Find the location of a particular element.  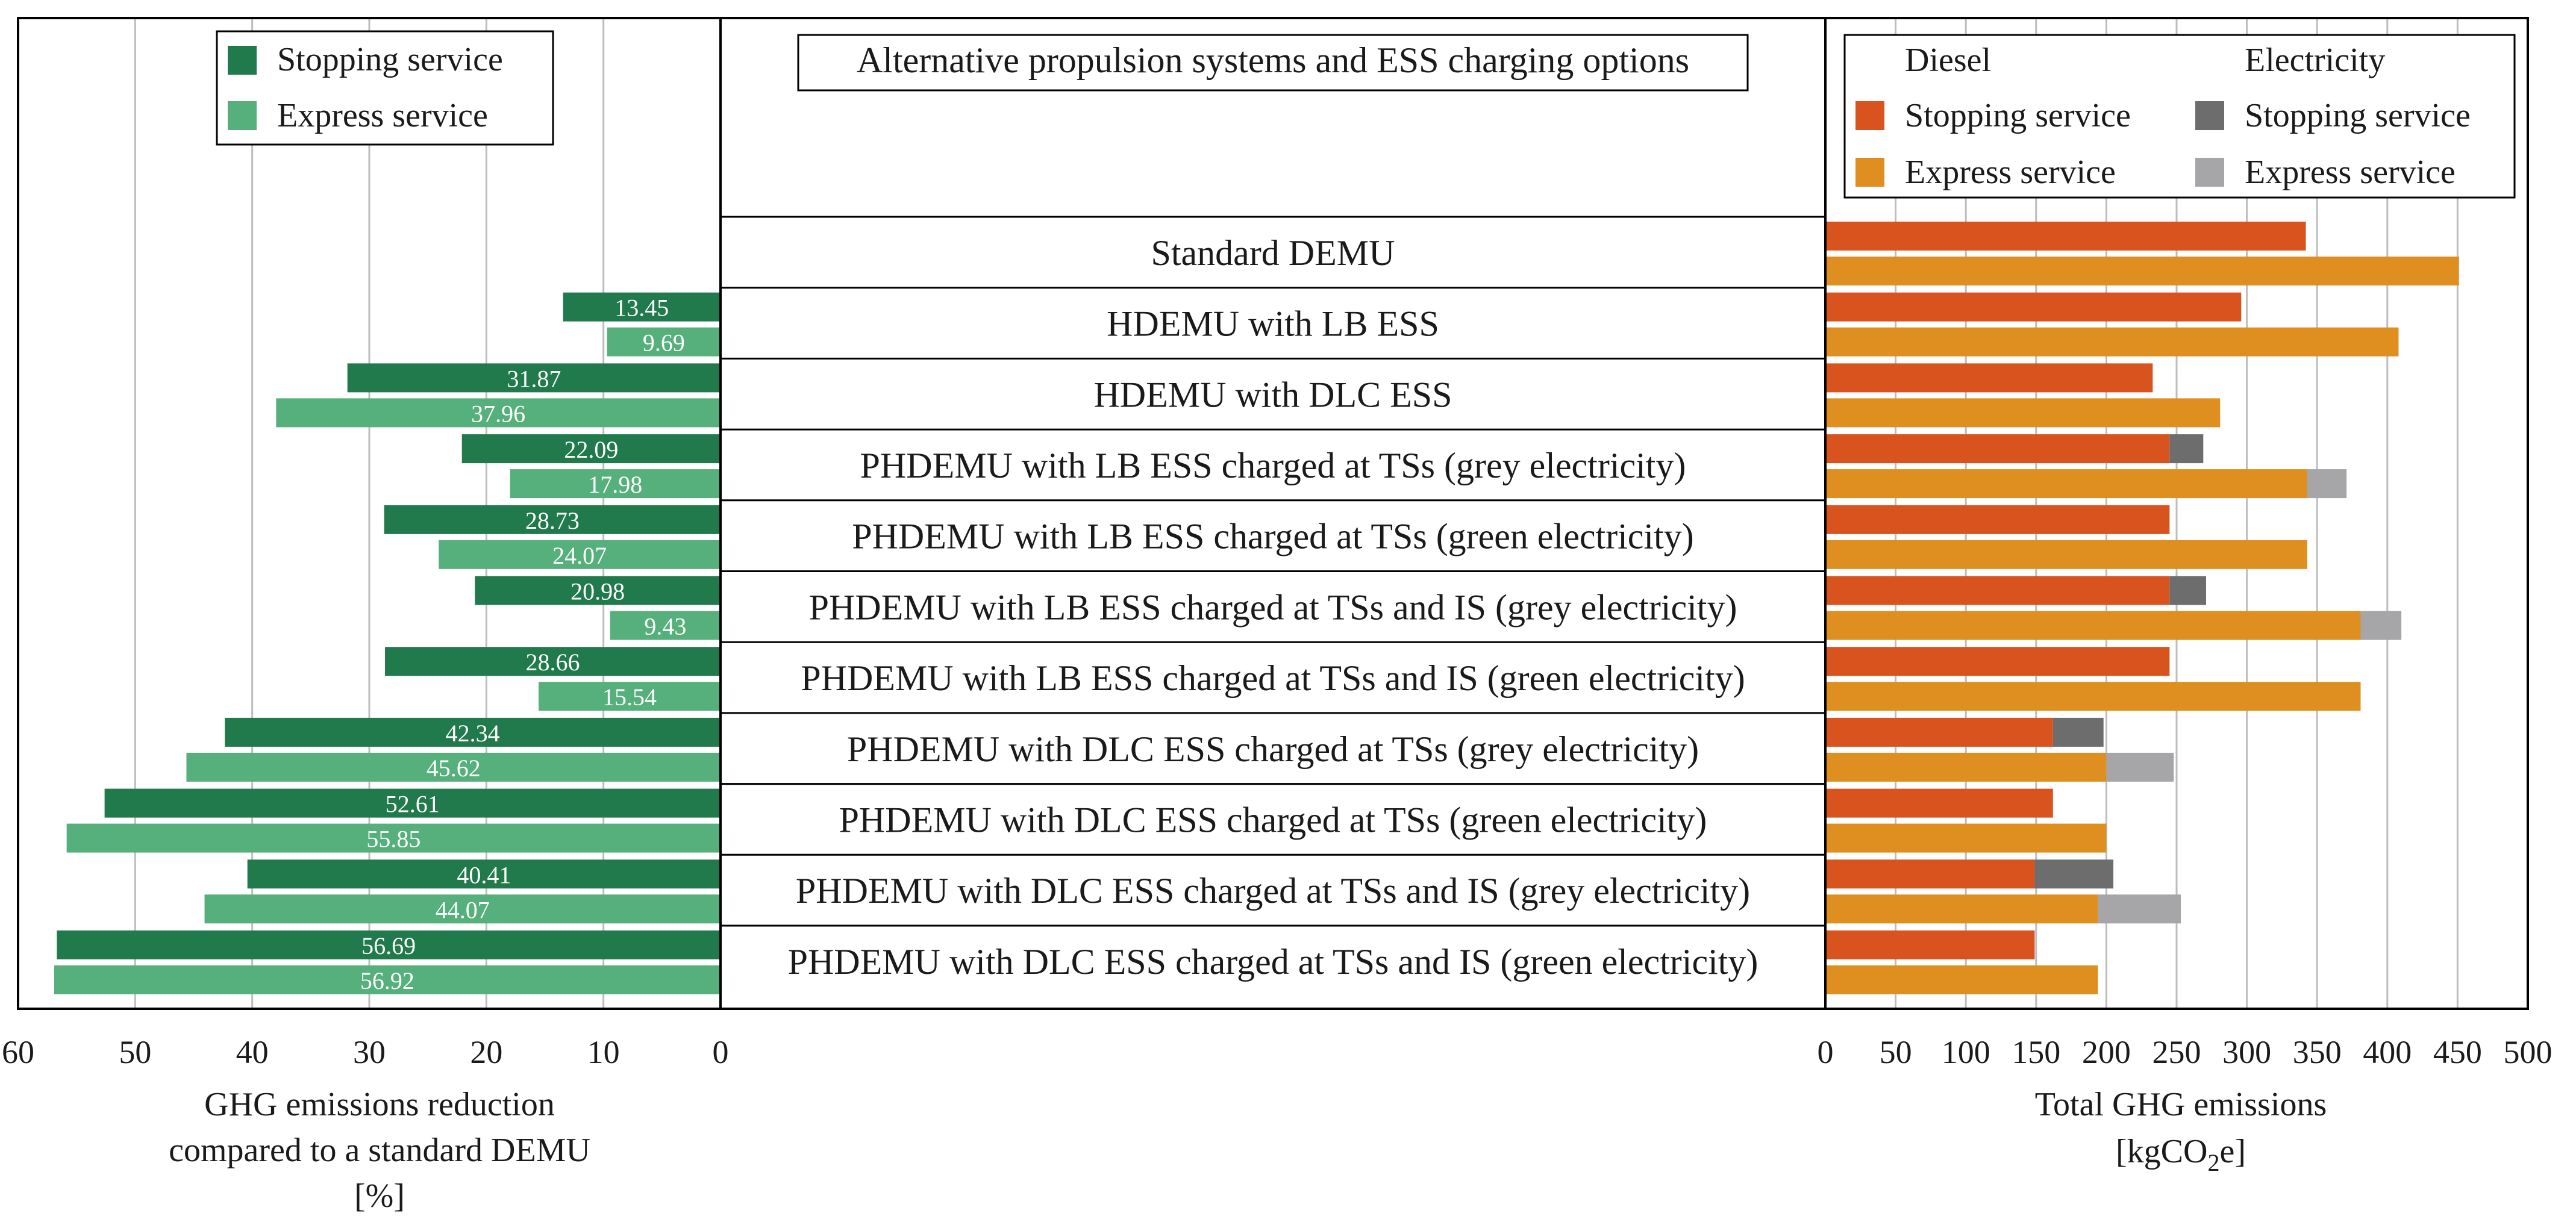

legend-label-diesel-express: Express service is located at coordinates (2011, 172).